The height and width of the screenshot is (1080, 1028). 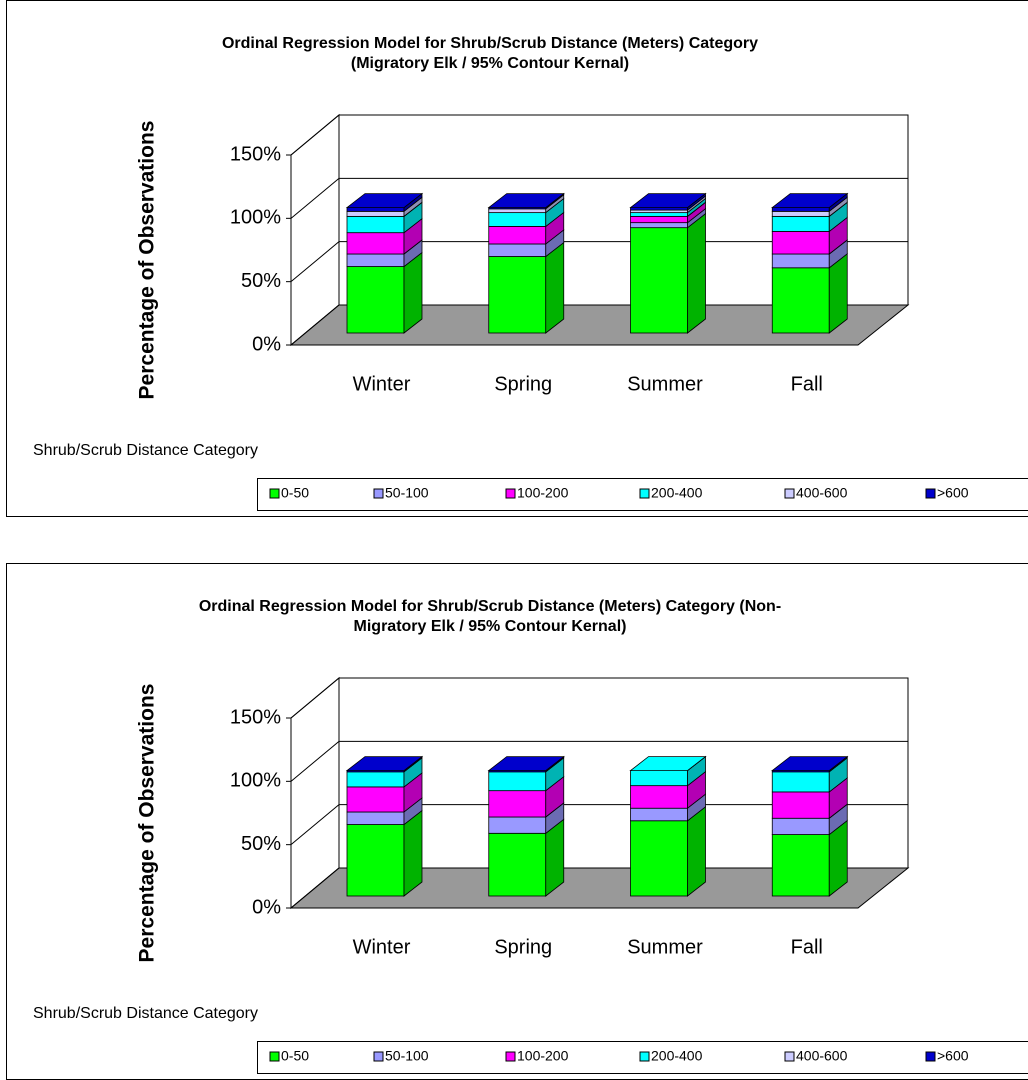 I want to click on legend-label: 200-400, so click(x=677, y=1056).